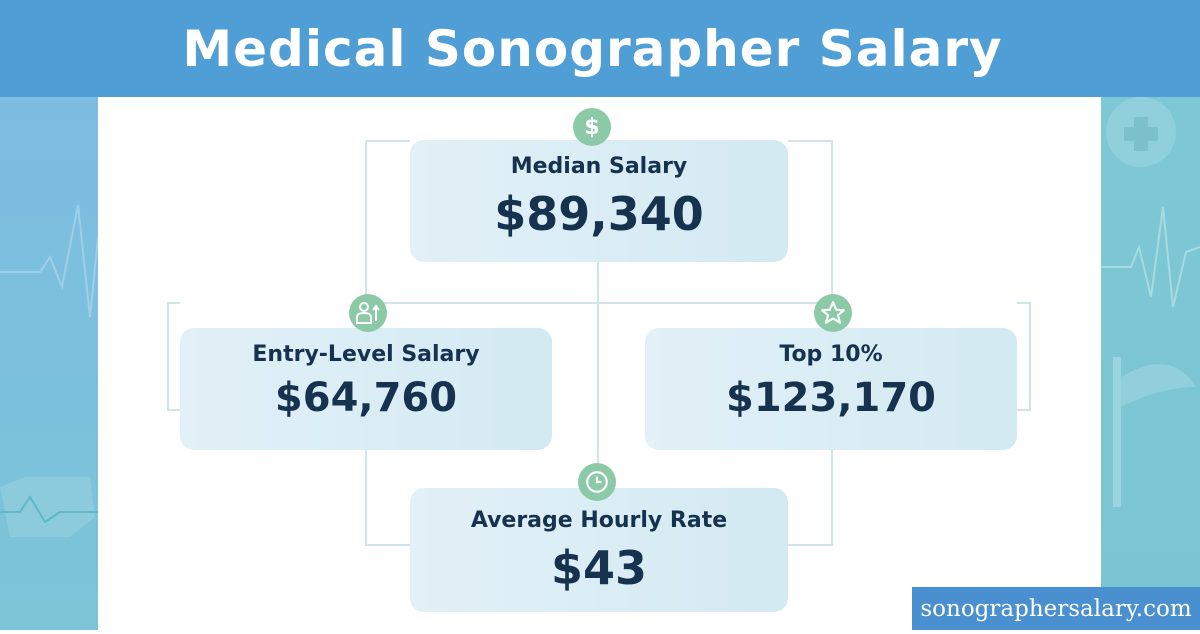 This screenshot has height=634, width=1200. What do you see at coordinates (366, 398) in the screenshot?
I see `card-value: $64,760` at bounding box center [366, 398].